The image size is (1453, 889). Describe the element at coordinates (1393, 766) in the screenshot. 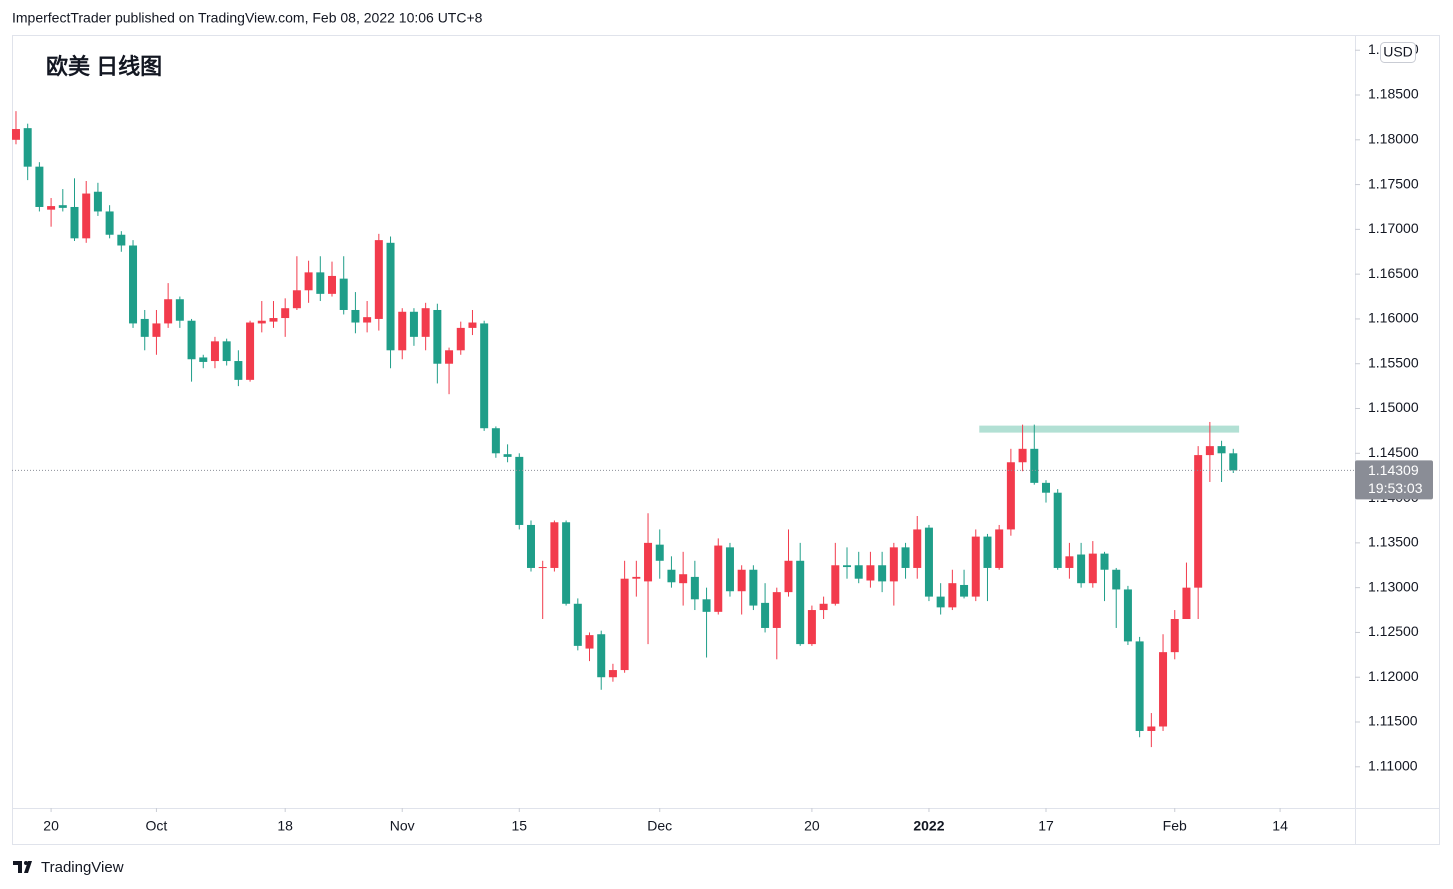

I see `y-tick-label: 1.11000` at that location.